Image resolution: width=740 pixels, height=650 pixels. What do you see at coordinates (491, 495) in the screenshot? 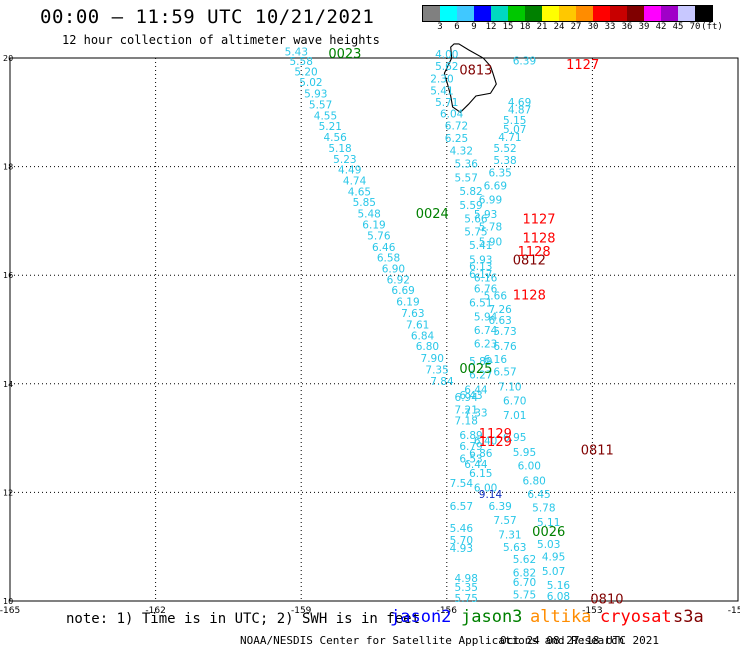
I see `wave-height-label: 9.14` at bounding box center [491, 495].